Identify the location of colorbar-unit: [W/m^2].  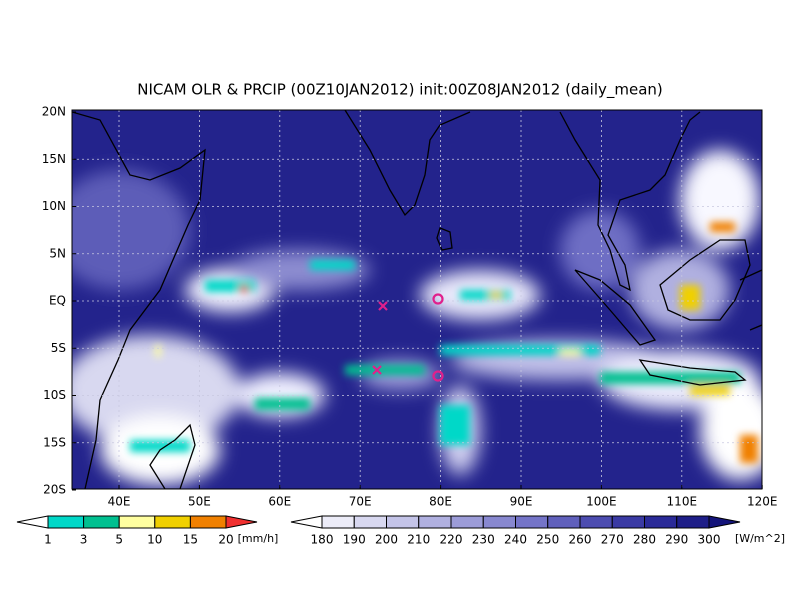
(760, 538).